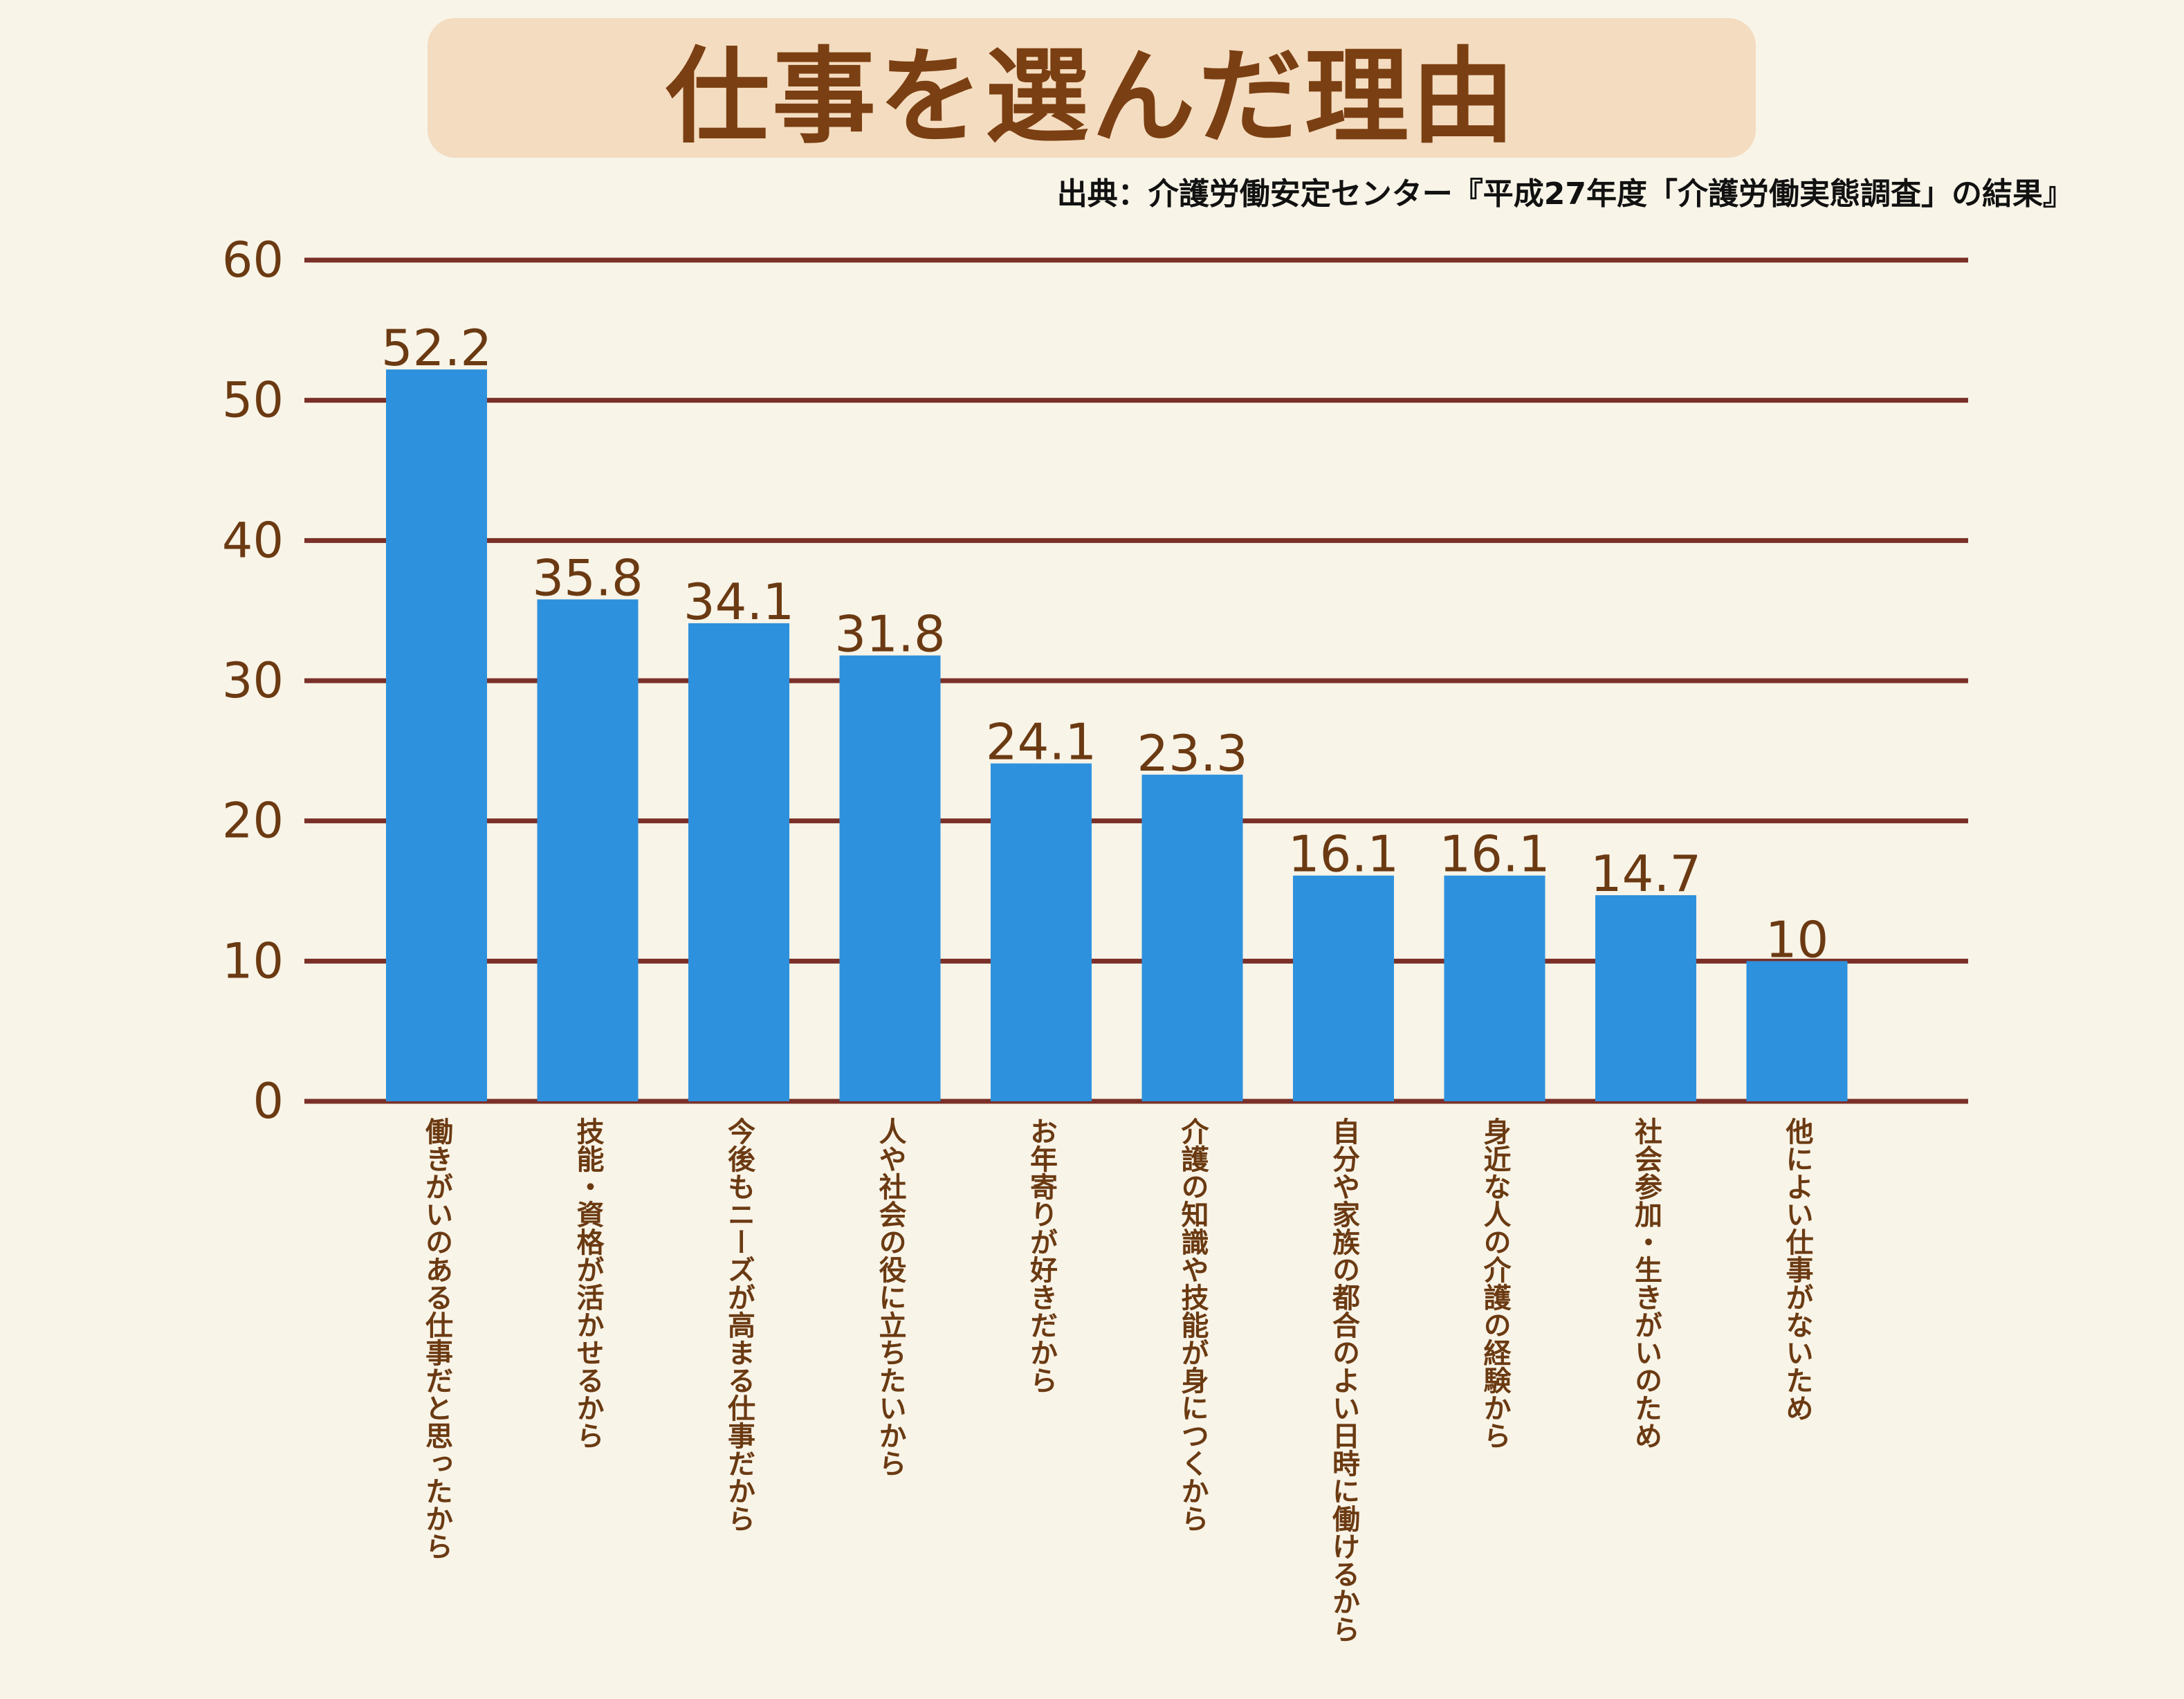 This screenshot has height=1699, width=2184. What do you see at coordinates (588, 1283) in the screenshot?
I see `category-label: 技能・資格が活かせるから` at bounding box center [588, 1283].